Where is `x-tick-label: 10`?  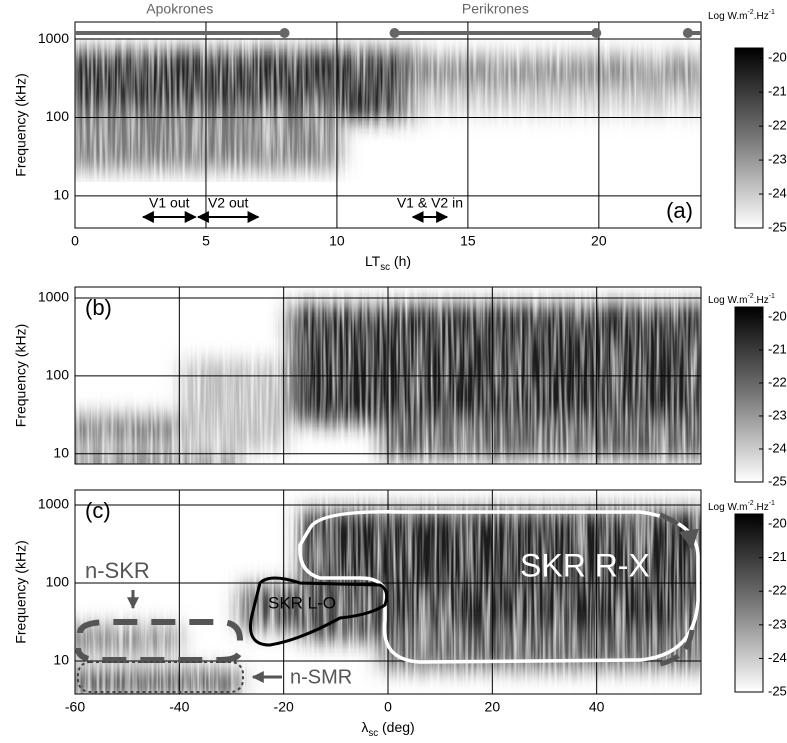
x-tick-label: 10 is located at coordinates (337, 241).